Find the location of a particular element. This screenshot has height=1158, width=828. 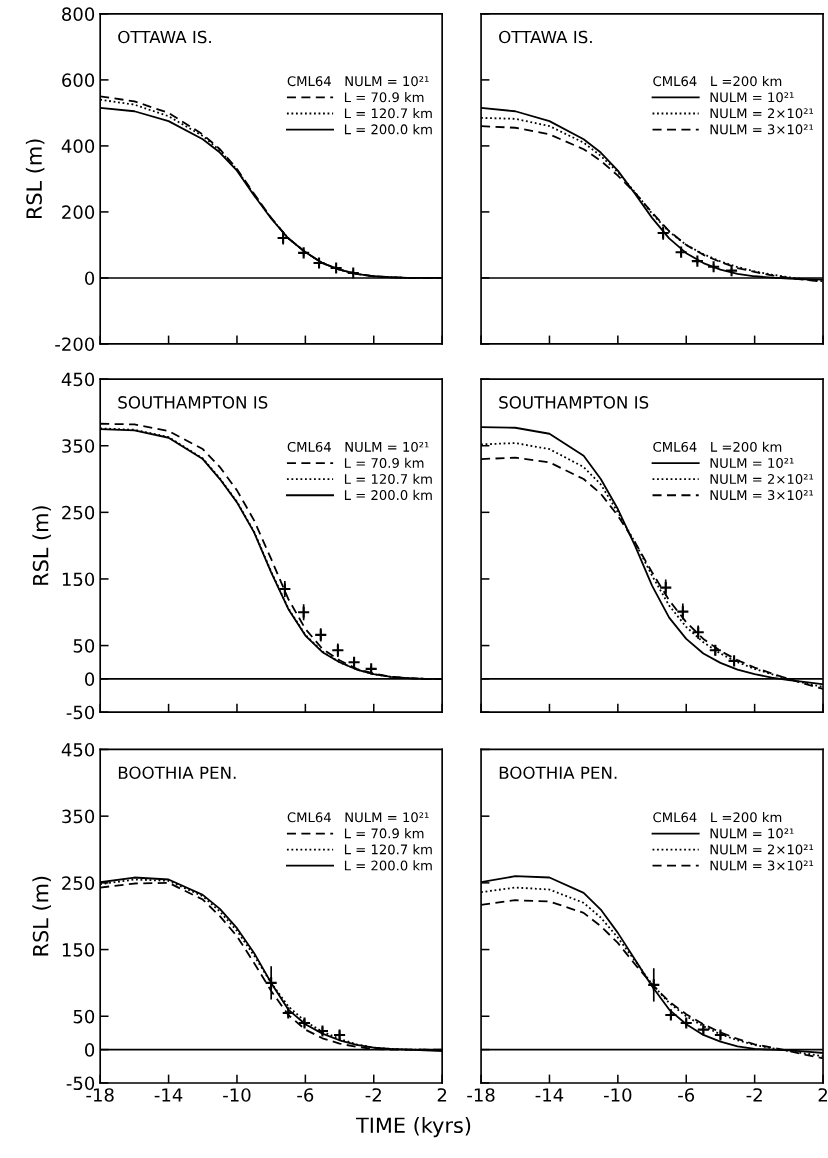

y-tick-label: 800 is located at coordinates (78, 14).